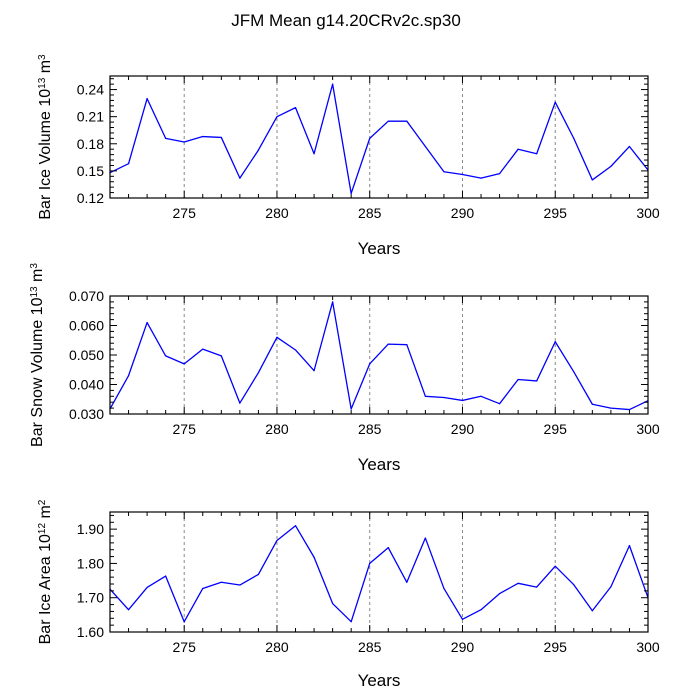 The height and width of the screenshot is (692, 692). I want to click on y-tick-label: 1.90, so click(90, 529).